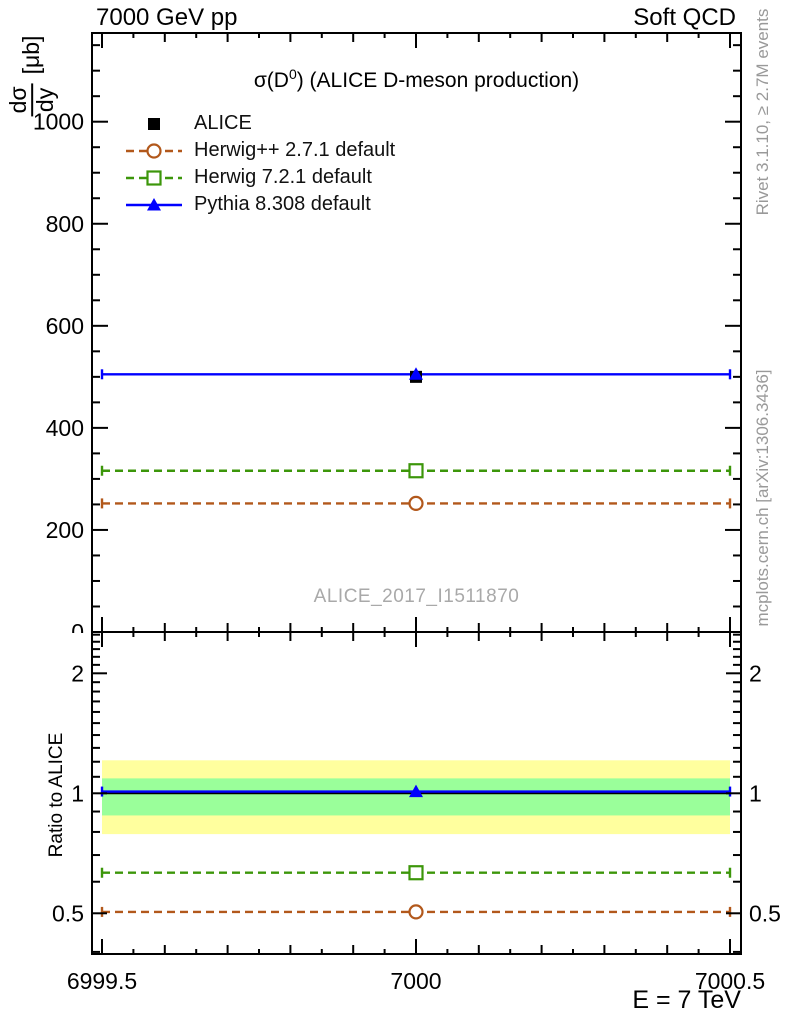  Describe the element at coordinates (755, 793) in the screenshot. I see `ratio-y-tick-label-right: 1` at that location.